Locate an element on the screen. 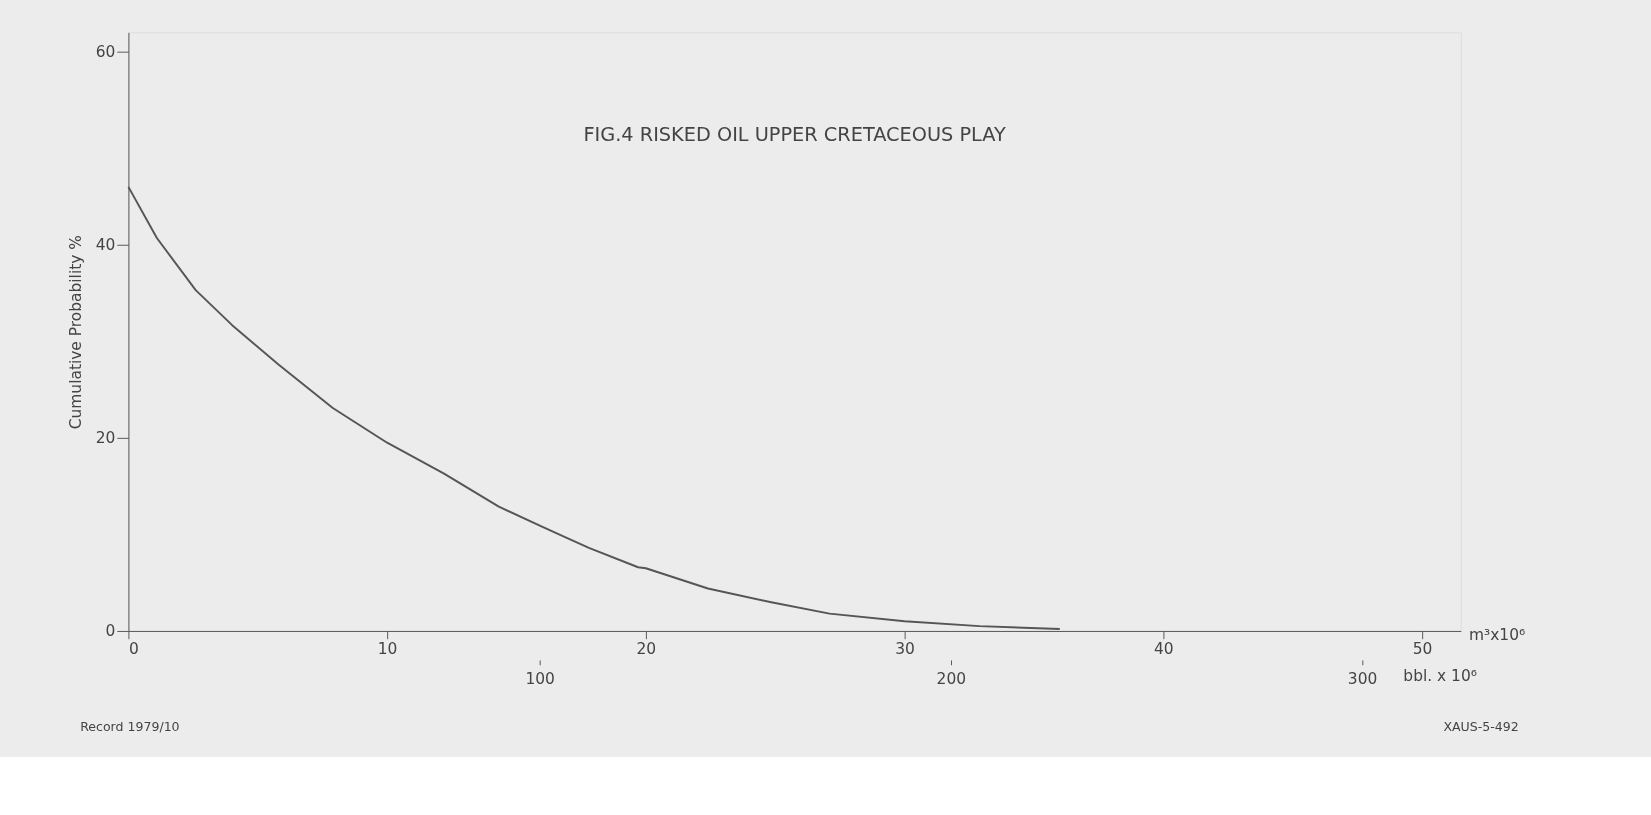 Image resolution: width=1651 pixels, height=815 pixels. y-axis-title: Cumulative Probability % is located at coordinates (76, 332).